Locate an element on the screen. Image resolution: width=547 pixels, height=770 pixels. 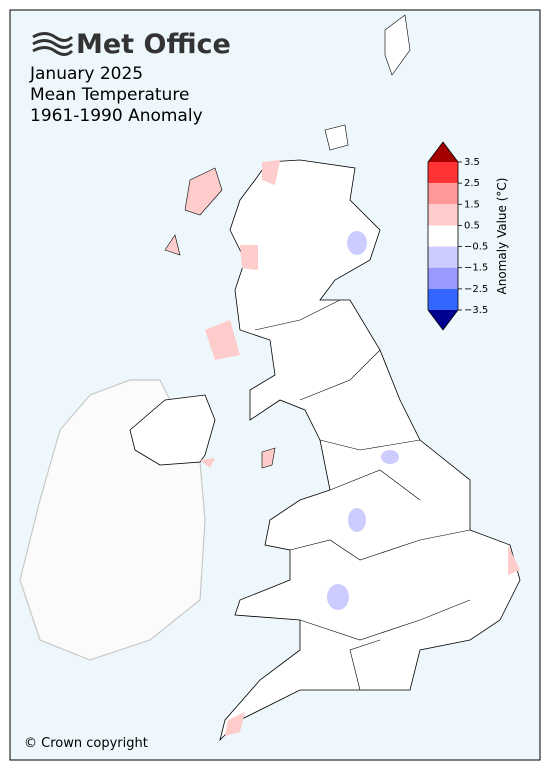
title-line: 1961-1990 Anomaly is located at coordinates (116, 116).